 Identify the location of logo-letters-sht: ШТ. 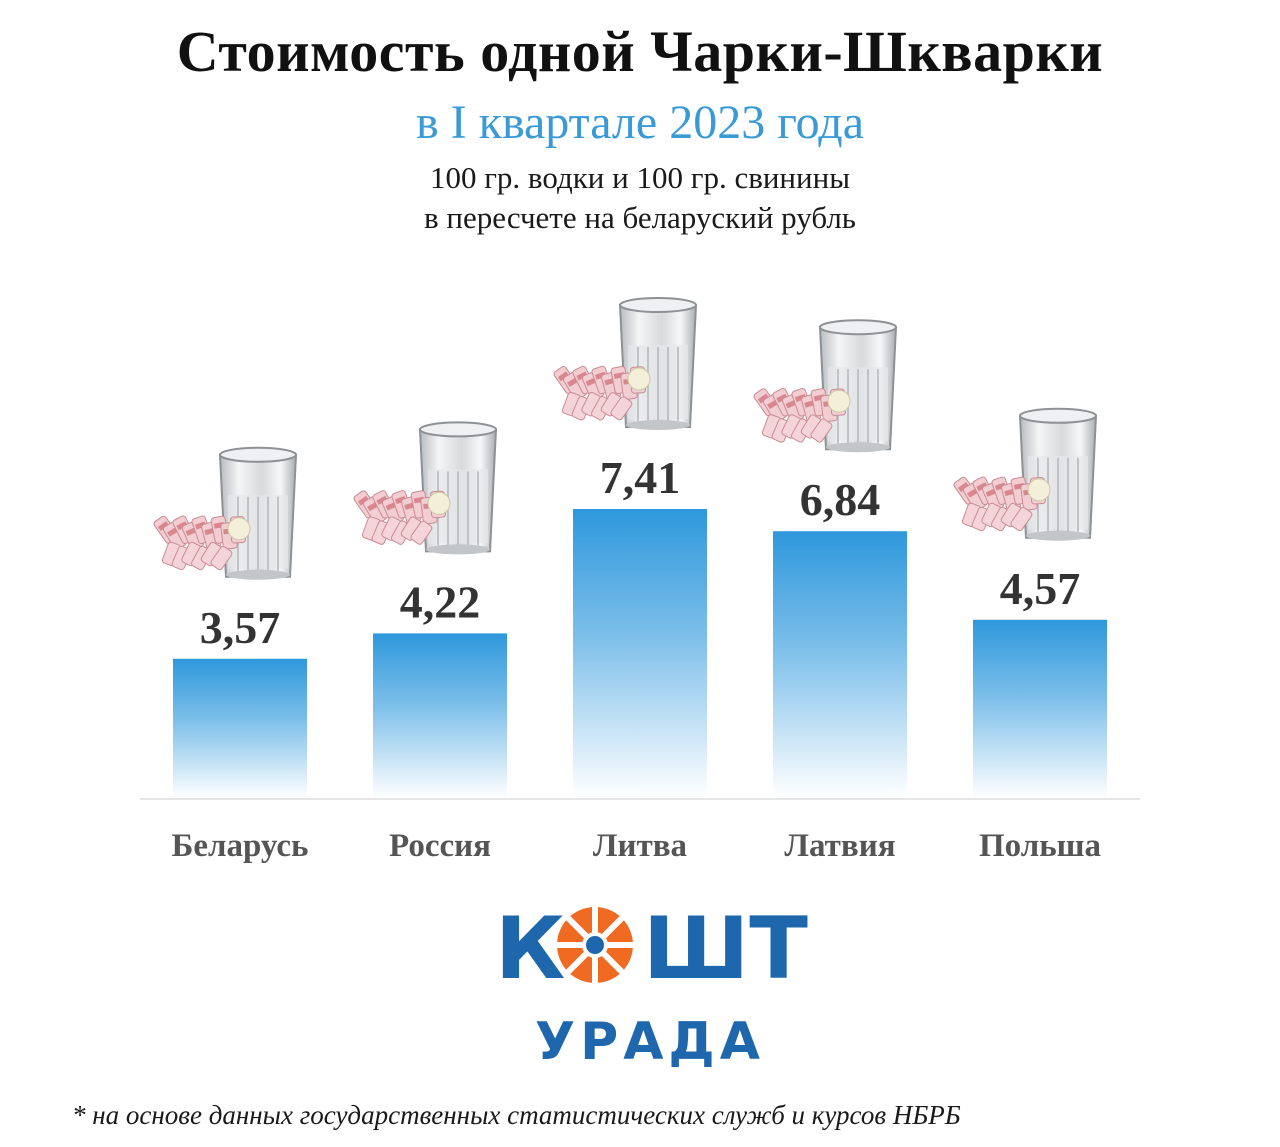
(725, 945).